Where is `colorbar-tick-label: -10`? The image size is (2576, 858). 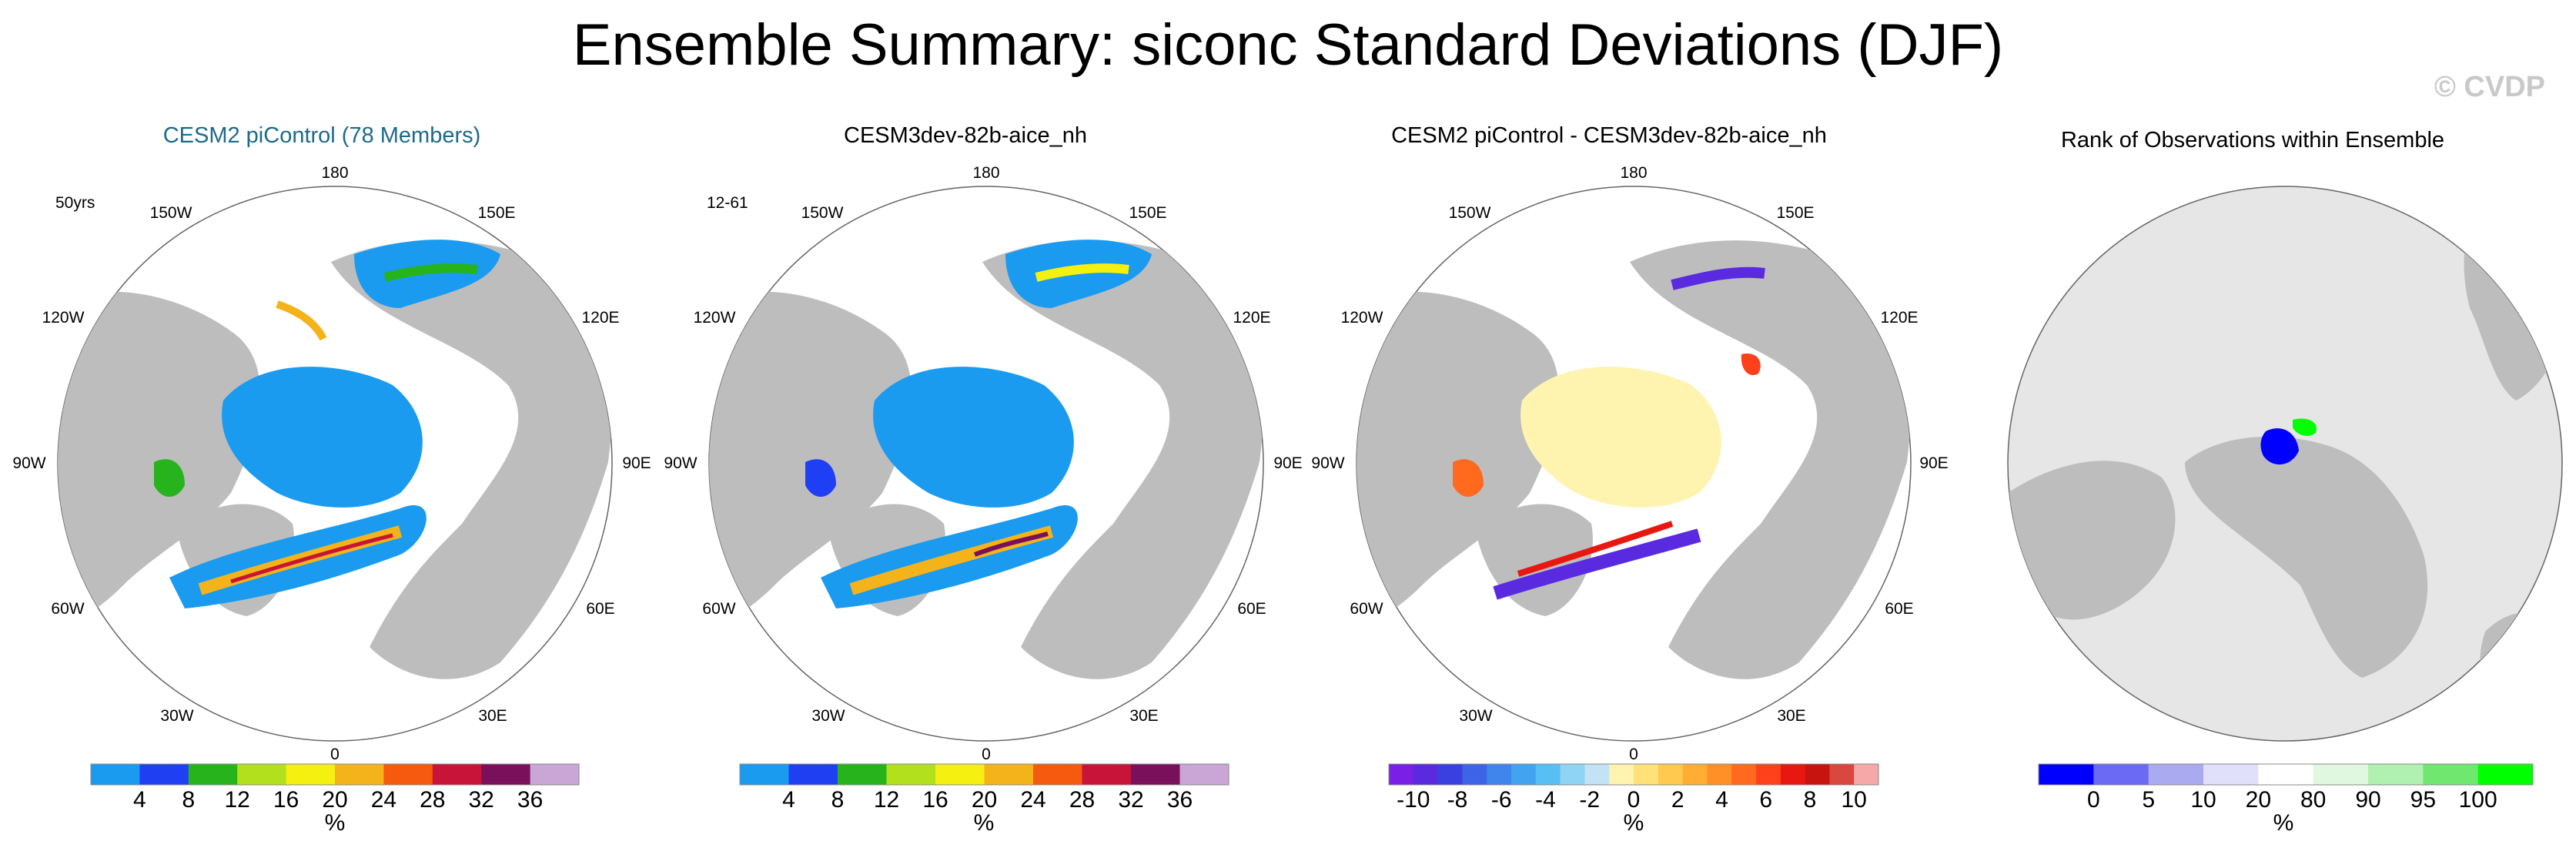 colorbar-tick-label: -10 is located at coordinates (1414, 800).